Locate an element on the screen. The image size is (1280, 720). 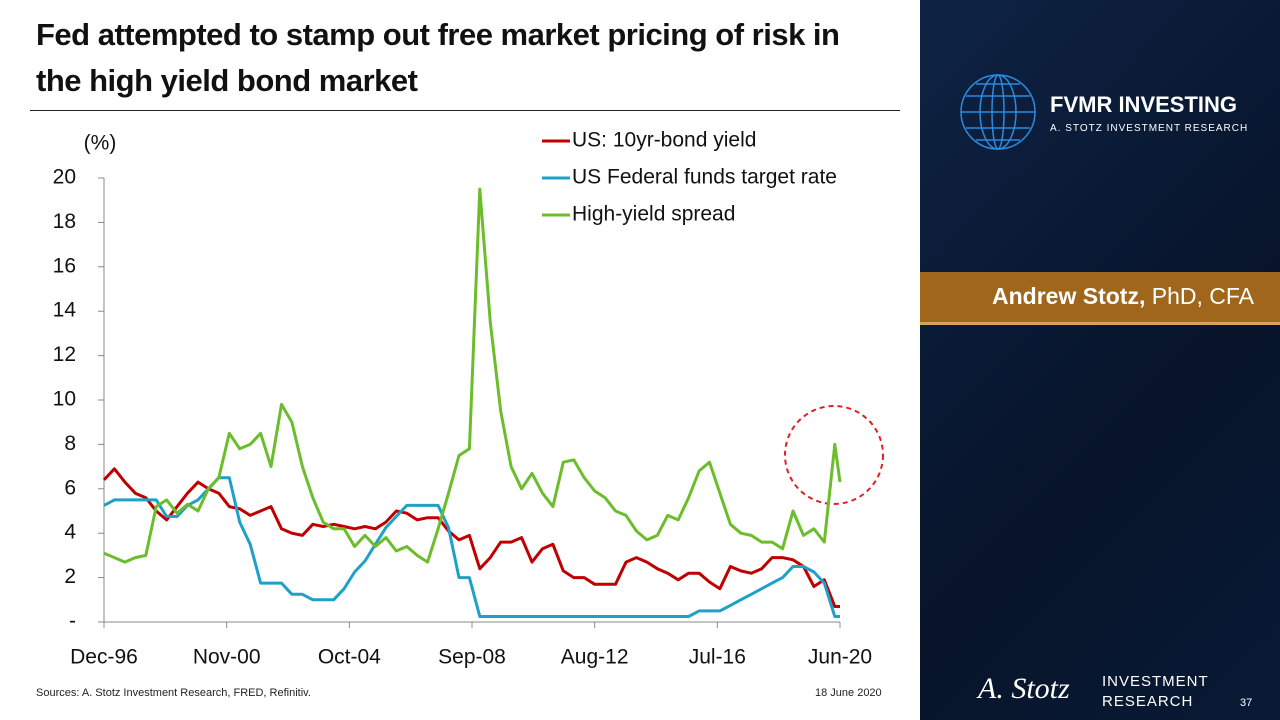
x-tick-label: Nov-00 is located at coordinates (227, 657).